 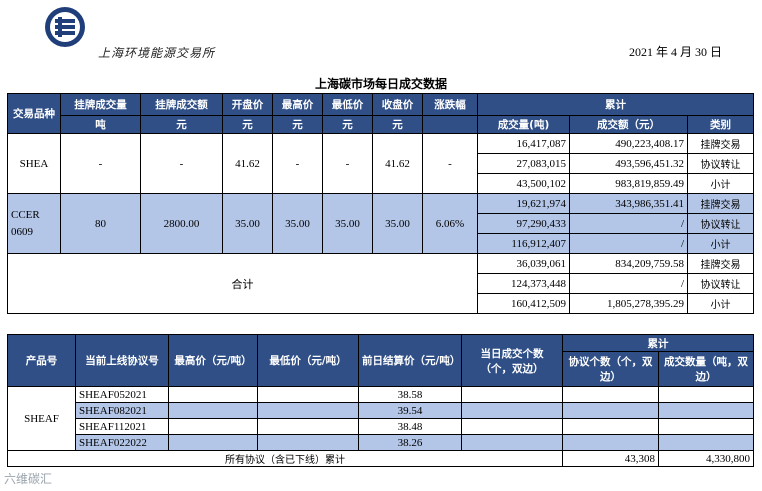 I want to click on table-row: SHEAF022022 38.26, so click(x=380, y=442).